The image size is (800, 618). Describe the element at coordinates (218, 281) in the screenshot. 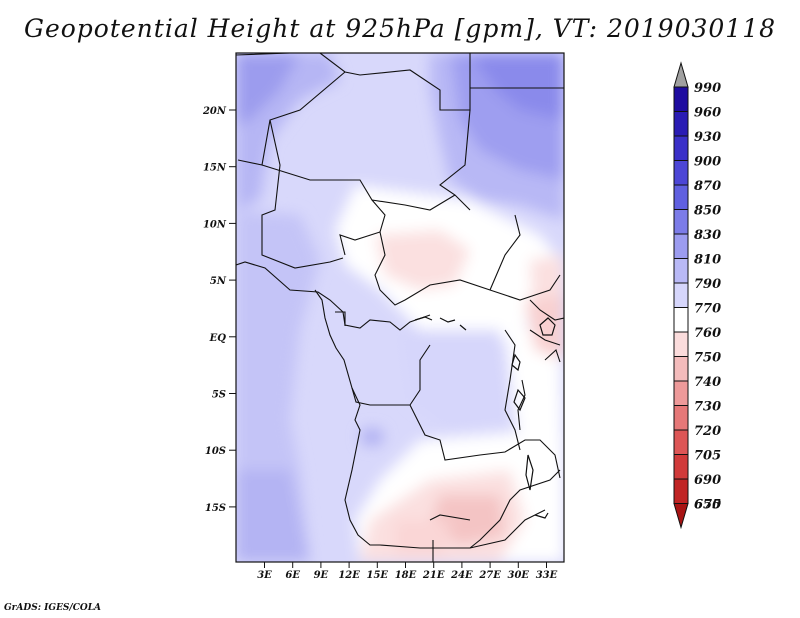

I see `lat-tick-label: 5N` at that location.